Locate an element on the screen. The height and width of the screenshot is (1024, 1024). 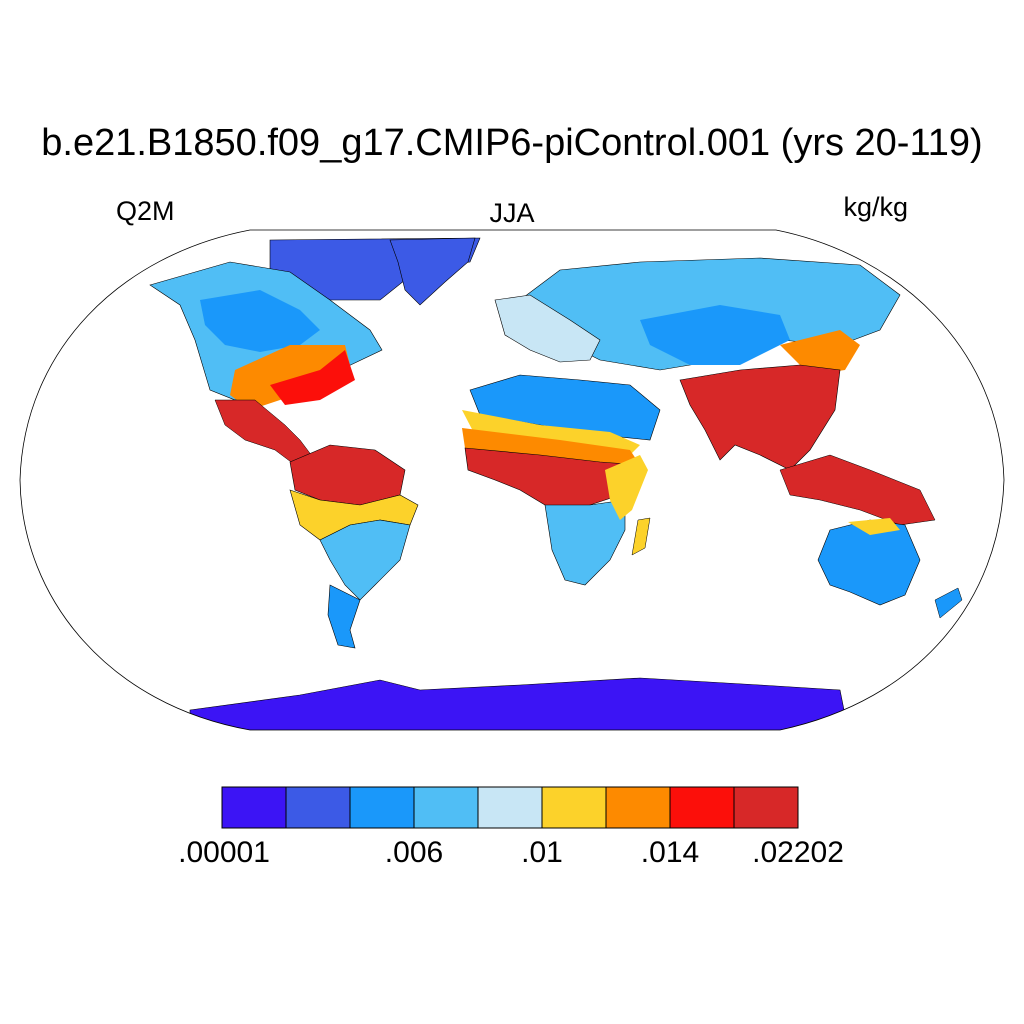
region-madagascar is located at coordinates (641, 536).